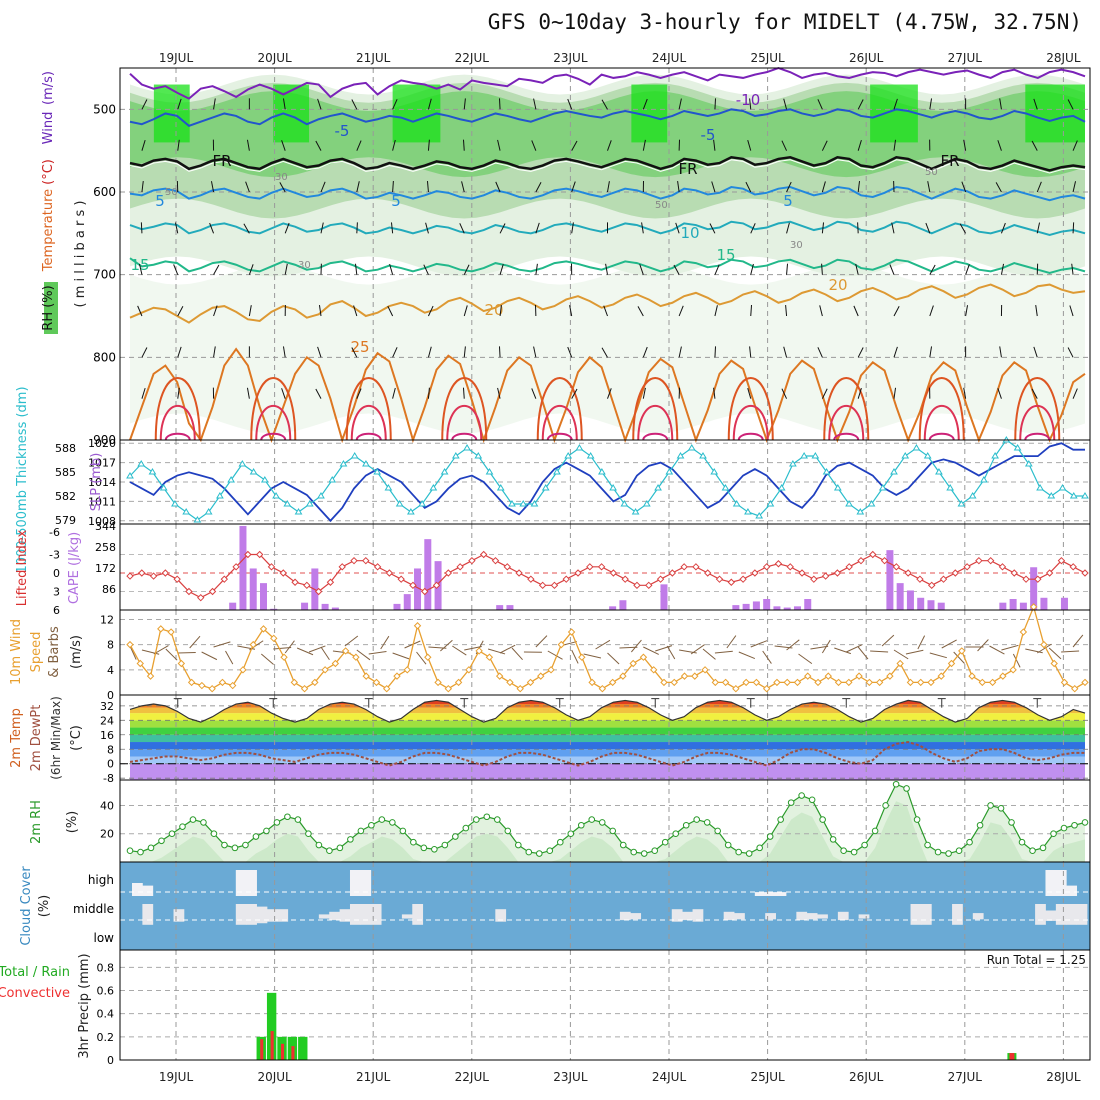 The height and width of the screenshot is (1100, 1100). Describe the element at coordinates (661, 205) in the screenshot. I see `rh-contour-label: 50` at that location.